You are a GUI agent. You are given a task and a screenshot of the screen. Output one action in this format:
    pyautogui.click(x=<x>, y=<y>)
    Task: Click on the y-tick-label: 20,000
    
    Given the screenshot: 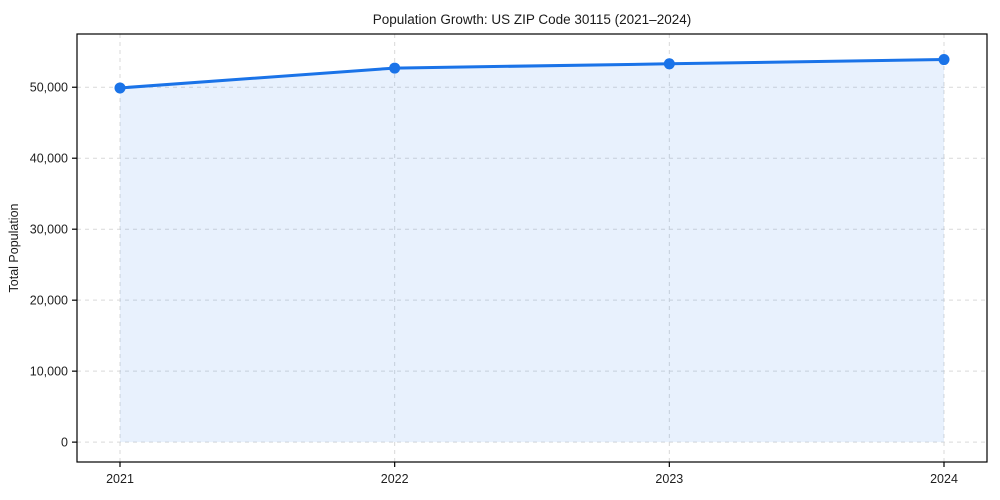 What is the action you would take?
    pyautogui.click(x=49, y=301)
    